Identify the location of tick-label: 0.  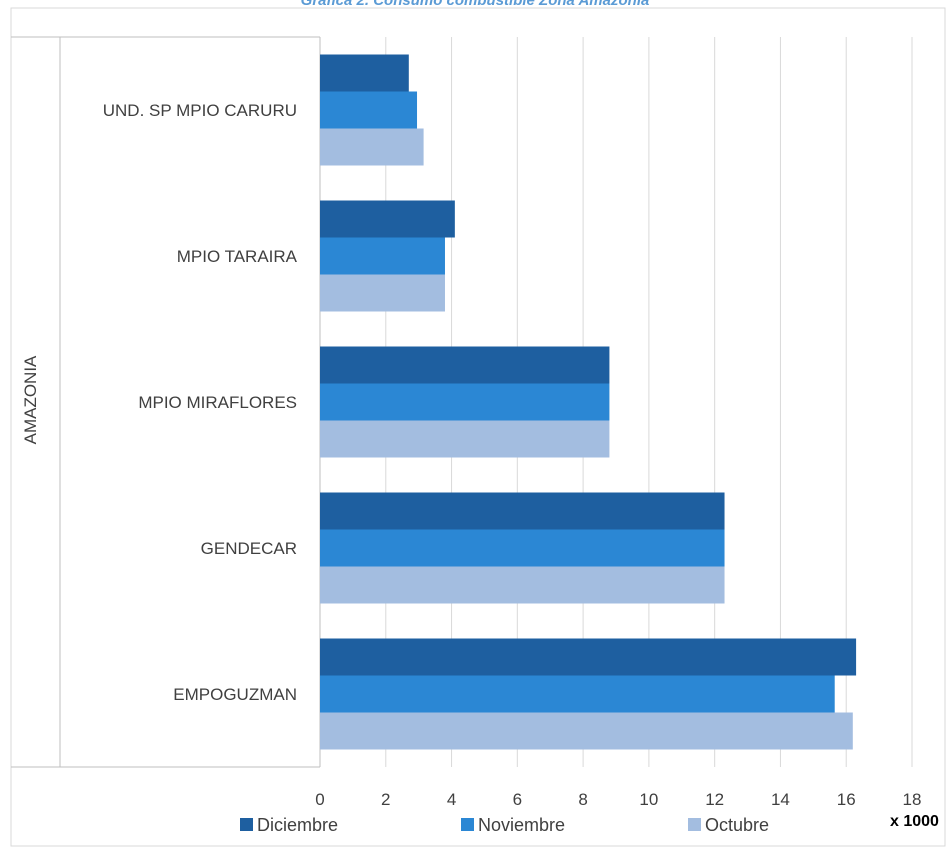
(319, 799).